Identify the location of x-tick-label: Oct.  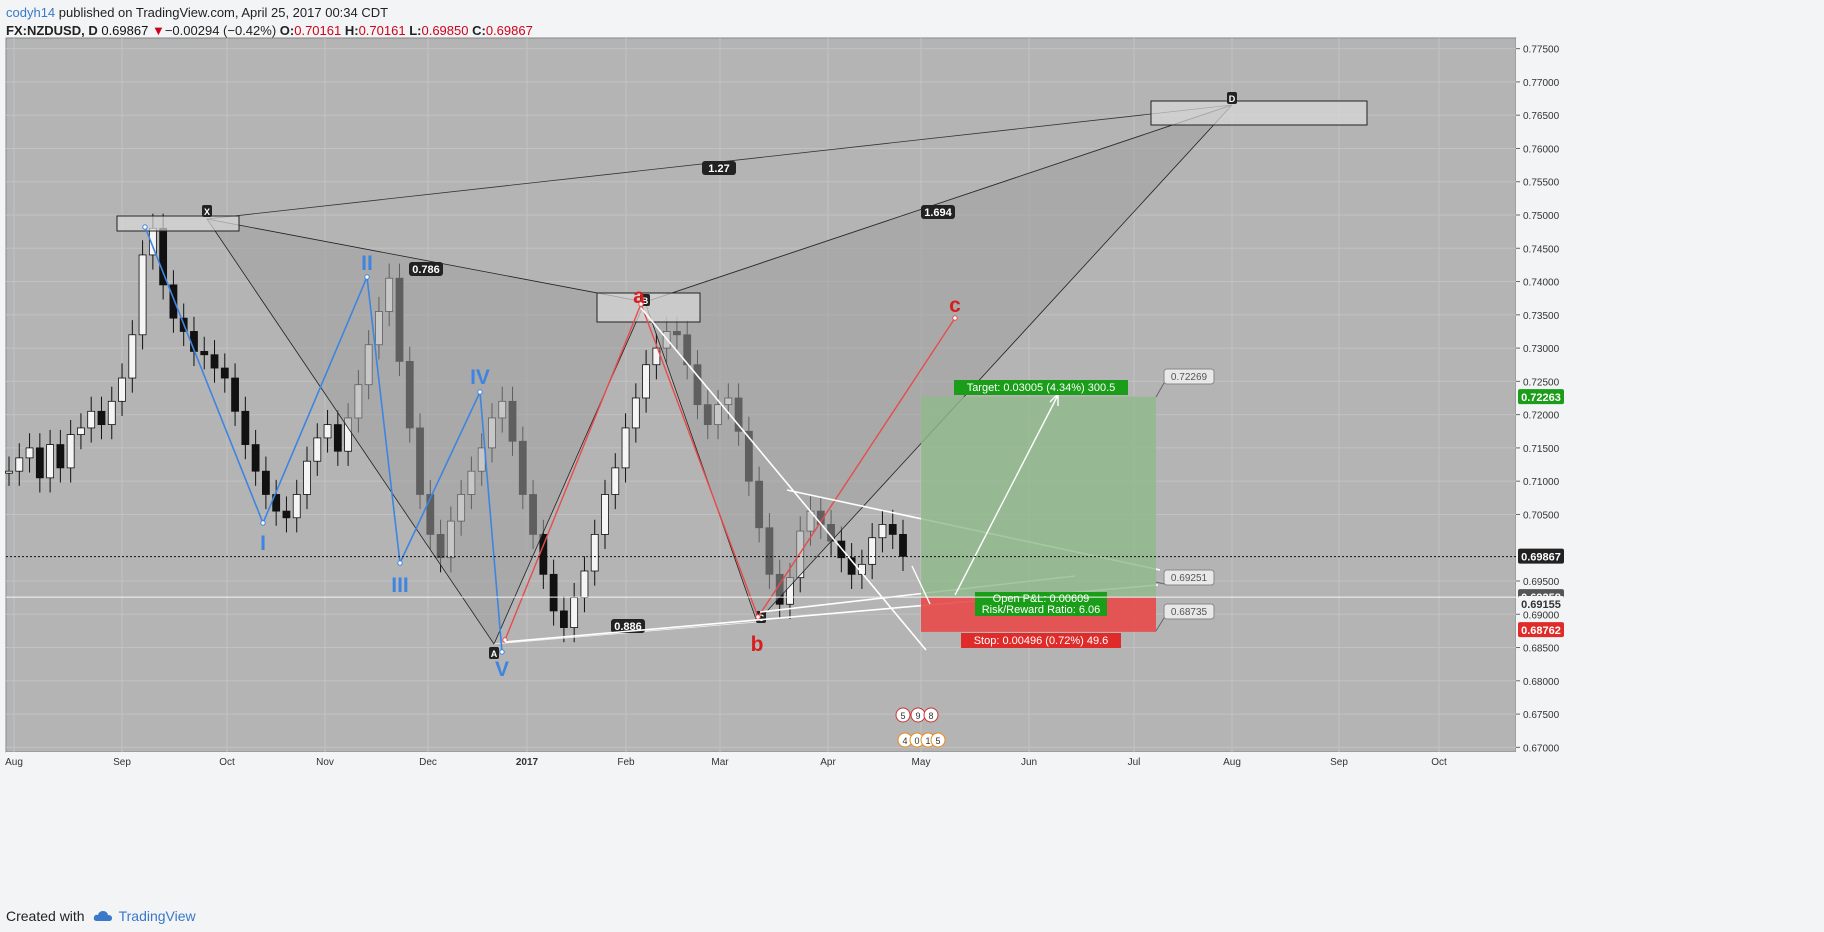
(227, 762).